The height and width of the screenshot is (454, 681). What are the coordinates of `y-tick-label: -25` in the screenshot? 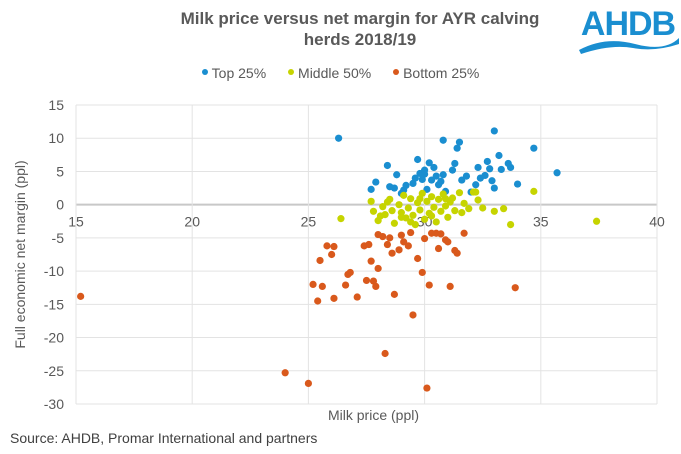 It's located at (54, 371).